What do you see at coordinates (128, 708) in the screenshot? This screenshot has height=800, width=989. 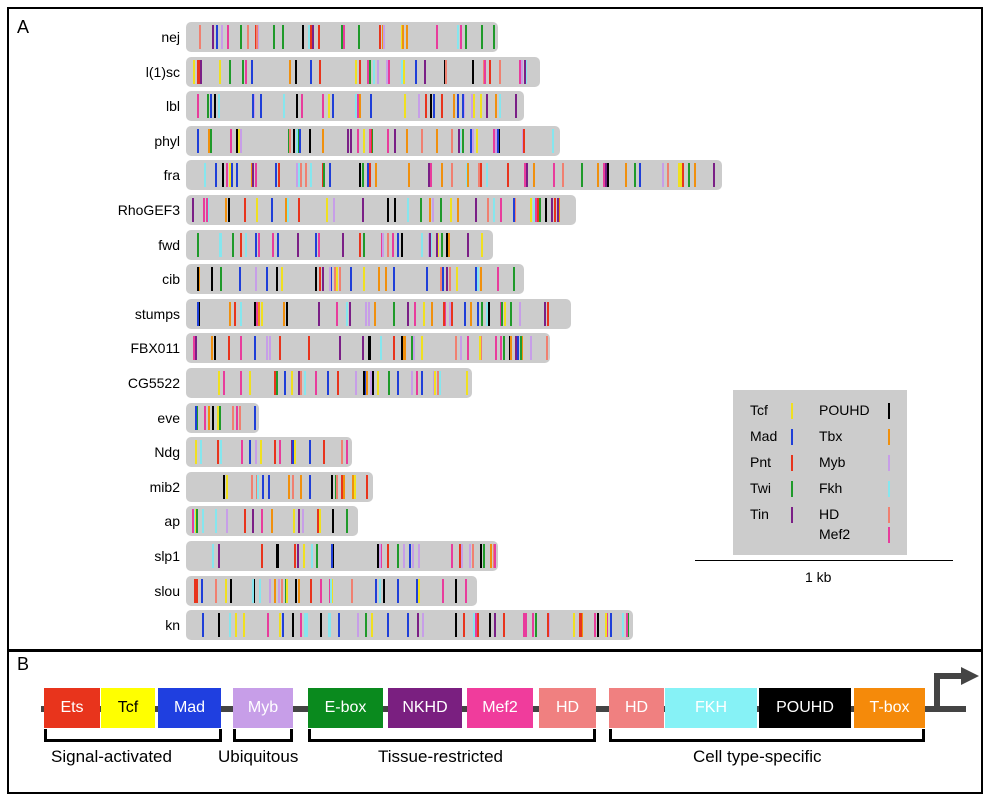 I see `module-box: Tcf` at bounding box center [128, 708].